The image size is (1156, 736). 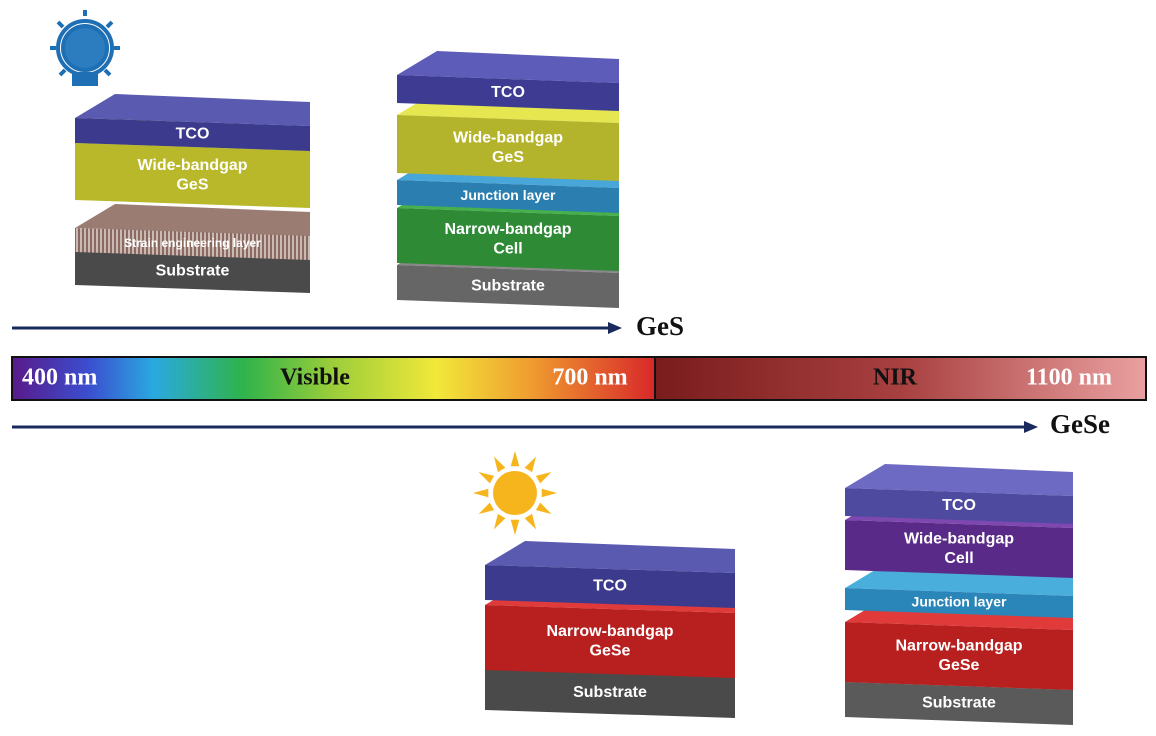 I want to click on spectrum-label: 400 nm, so click(x=59, y=378).